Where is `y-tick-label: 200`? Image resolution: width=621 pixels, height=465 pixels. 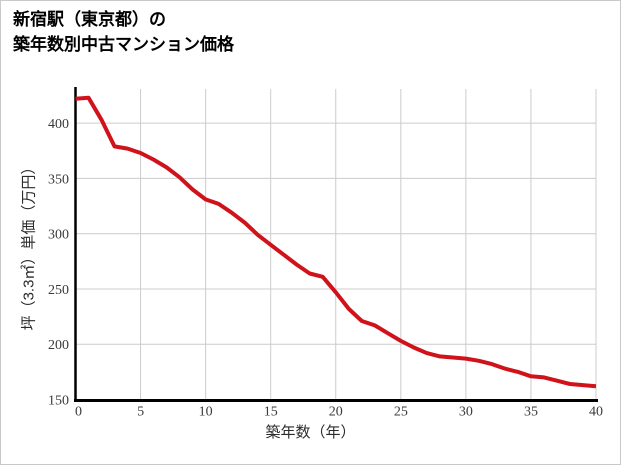
y-tick-label: 200 is located at coordinates (58, 345).